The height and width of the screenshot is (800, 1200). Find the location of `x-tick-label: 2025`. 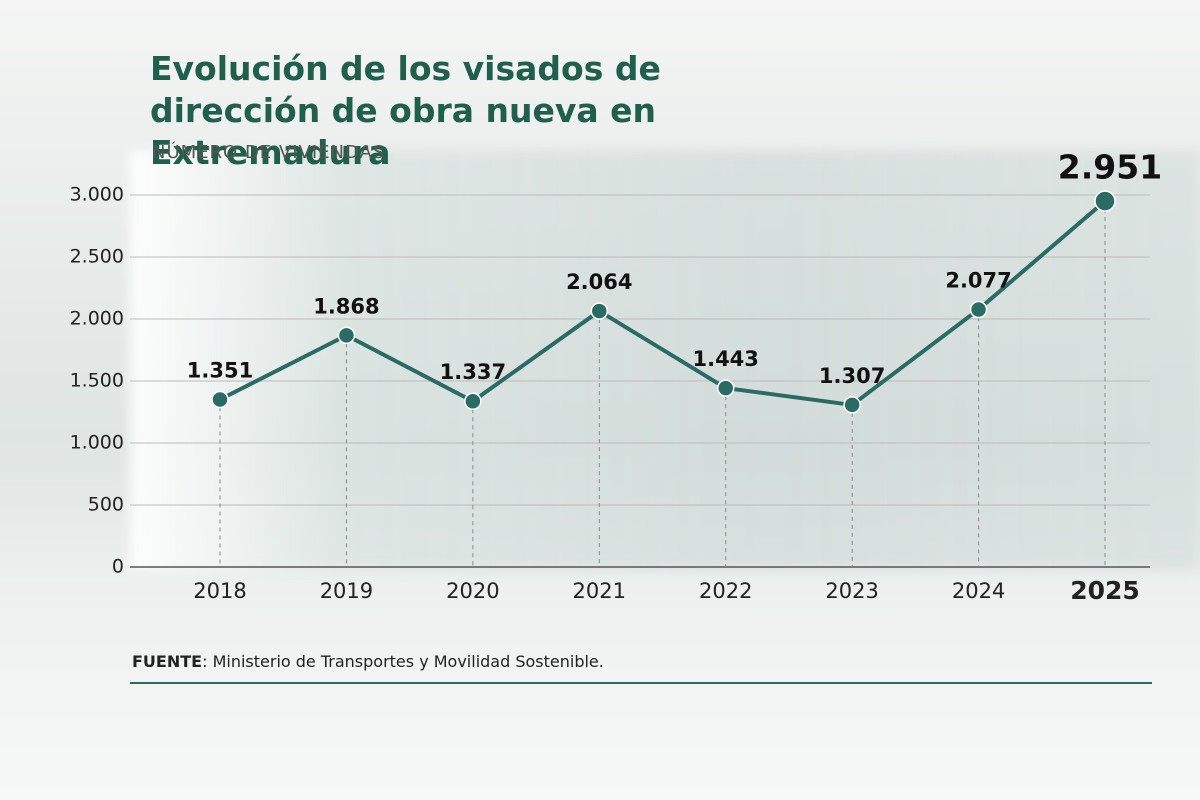

x-tick-label: 2025 is located at coordinates (1105, 590).